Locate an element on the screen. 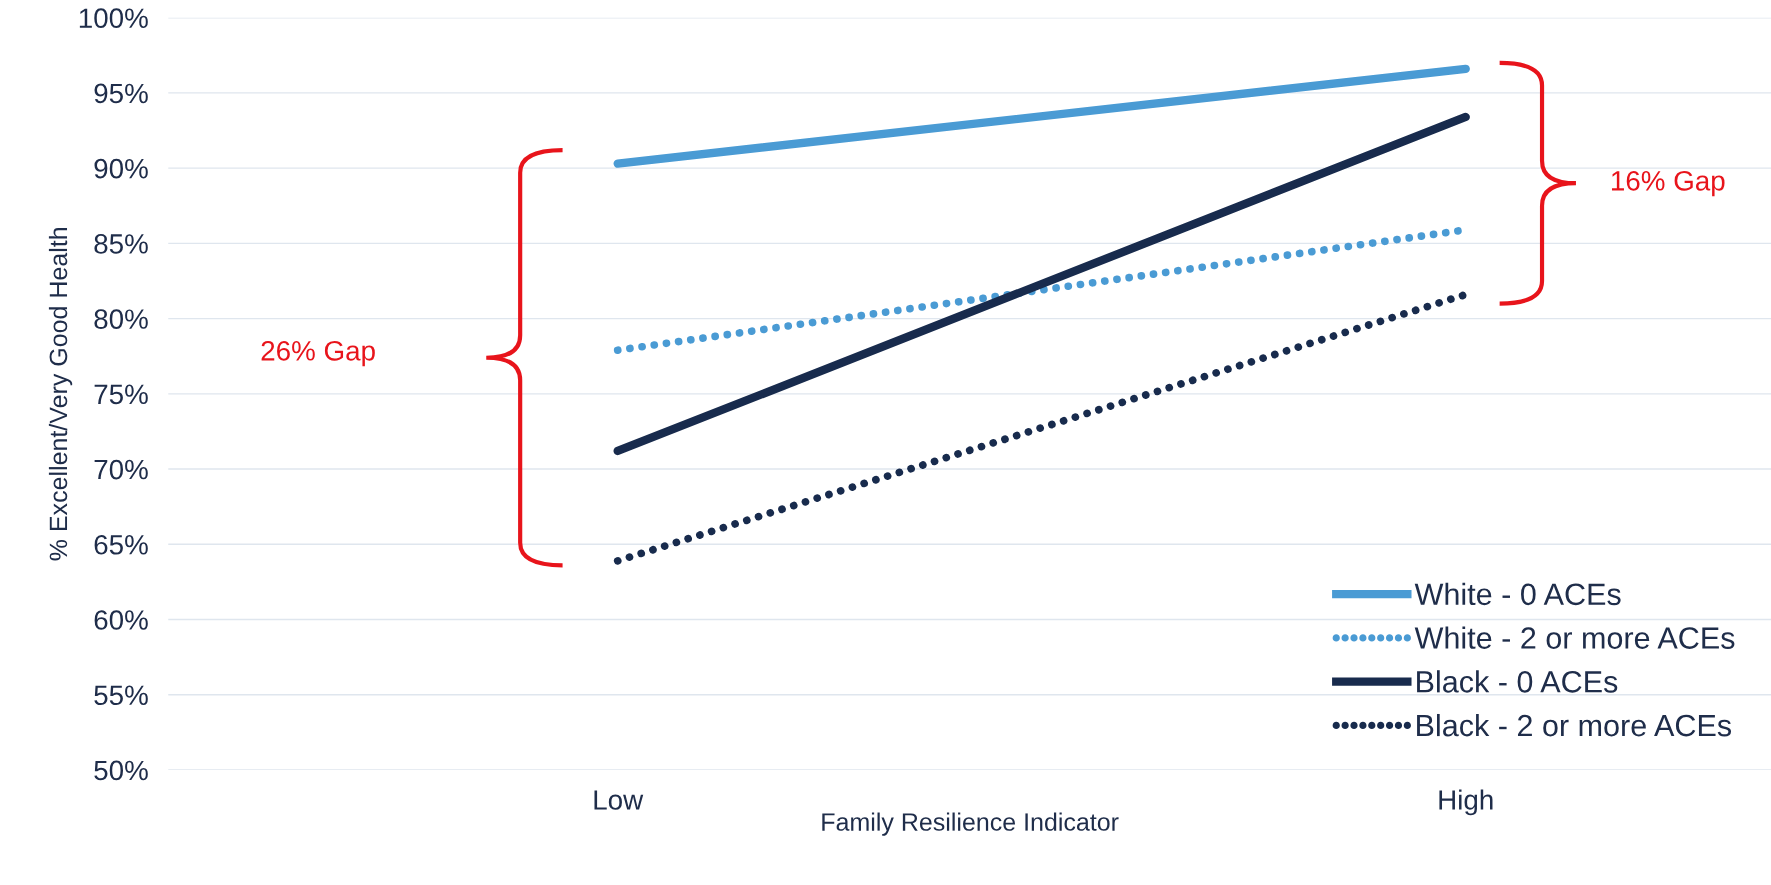 Image resolution: width=1771 pixels, height=885 pixels. y-tick-label: 55% is located at coordinates (121, 695).